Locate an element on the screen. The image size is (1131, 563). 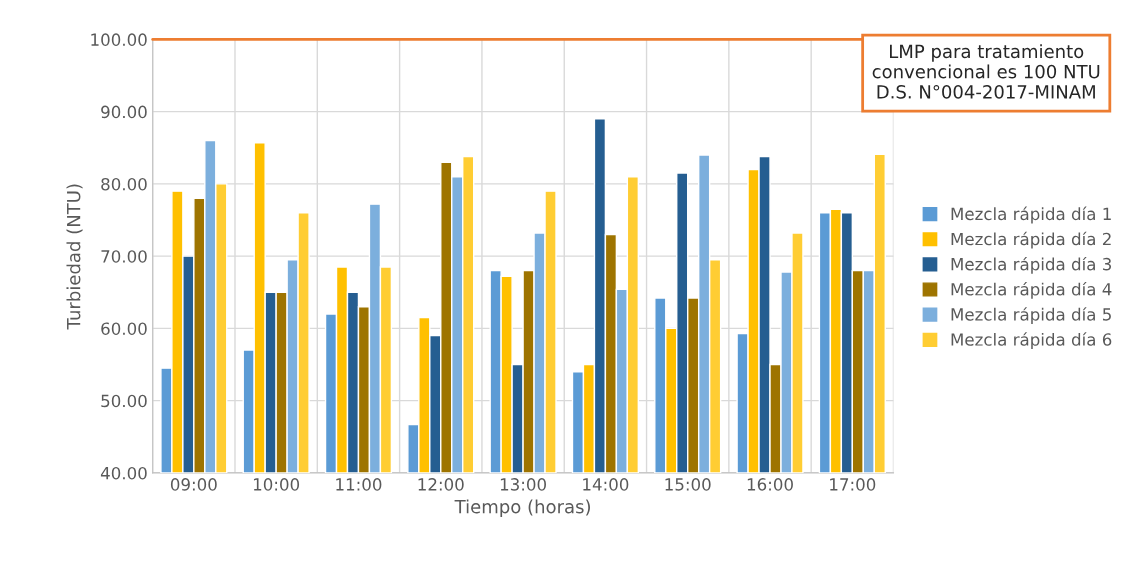
y-tick-label: 90.00 is located at coordinates (124, 112).